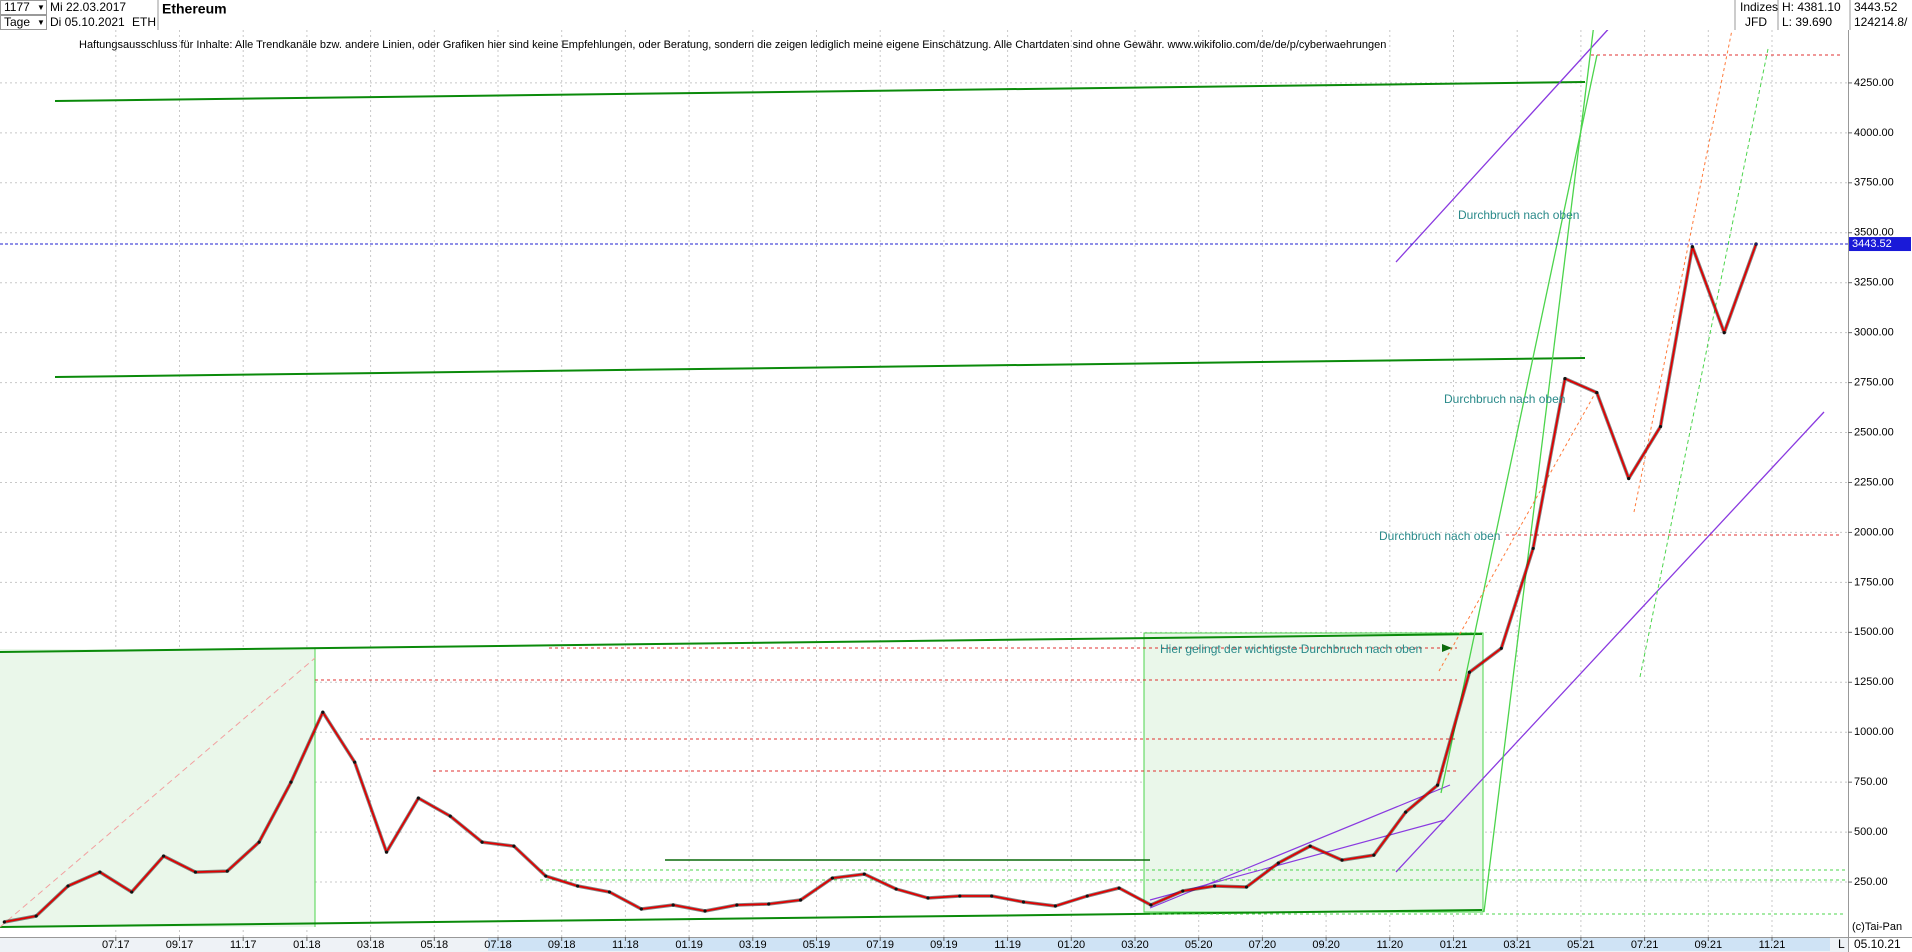 This screenshot has width=1912, height=952. Describe the element at coordinates (1389, 945) in the screenshot. I see `x-tick-label: 11.20` at that location.